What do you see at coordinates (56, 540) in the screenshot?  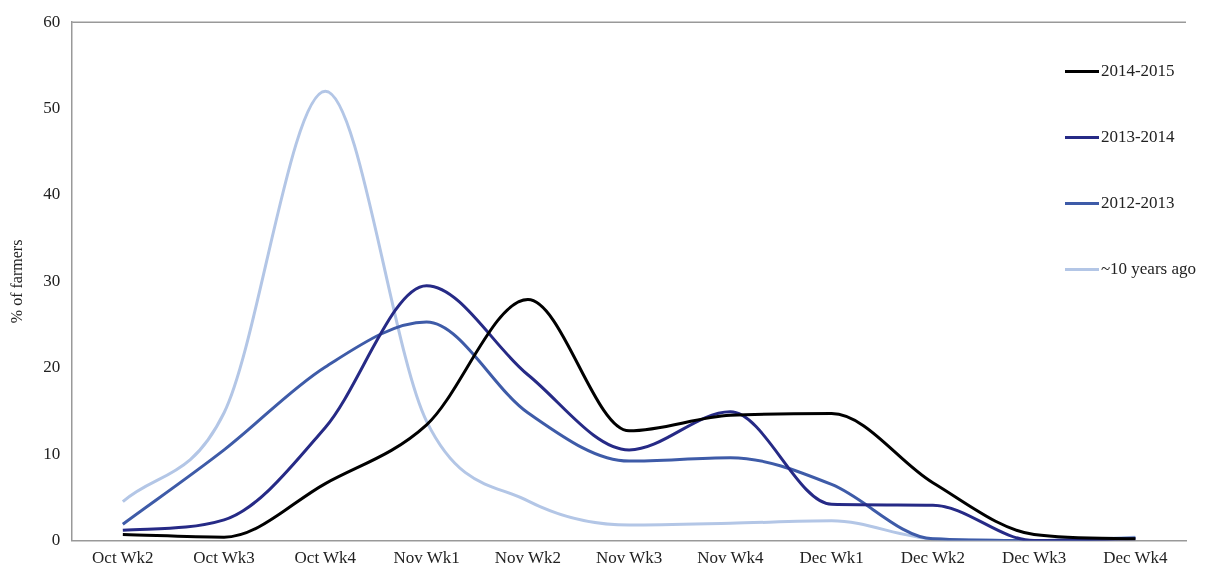 I see `y-tick-label: 0` at bounding box center [56, 540].